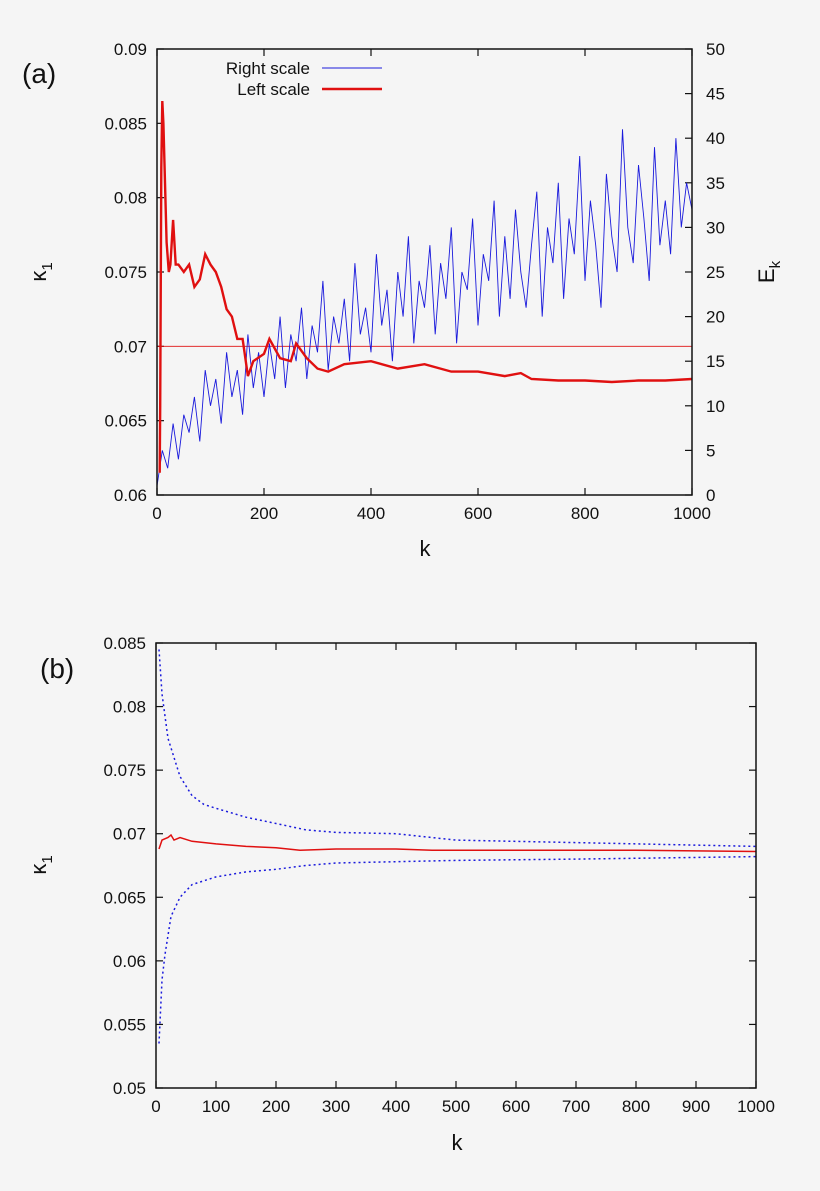 This screenshot has height=1191, width=820. What do you see at coordinates (268, 68) in the screenshot?
I see `legend-right-scale: Right scale` at bounding box center [268, 68].